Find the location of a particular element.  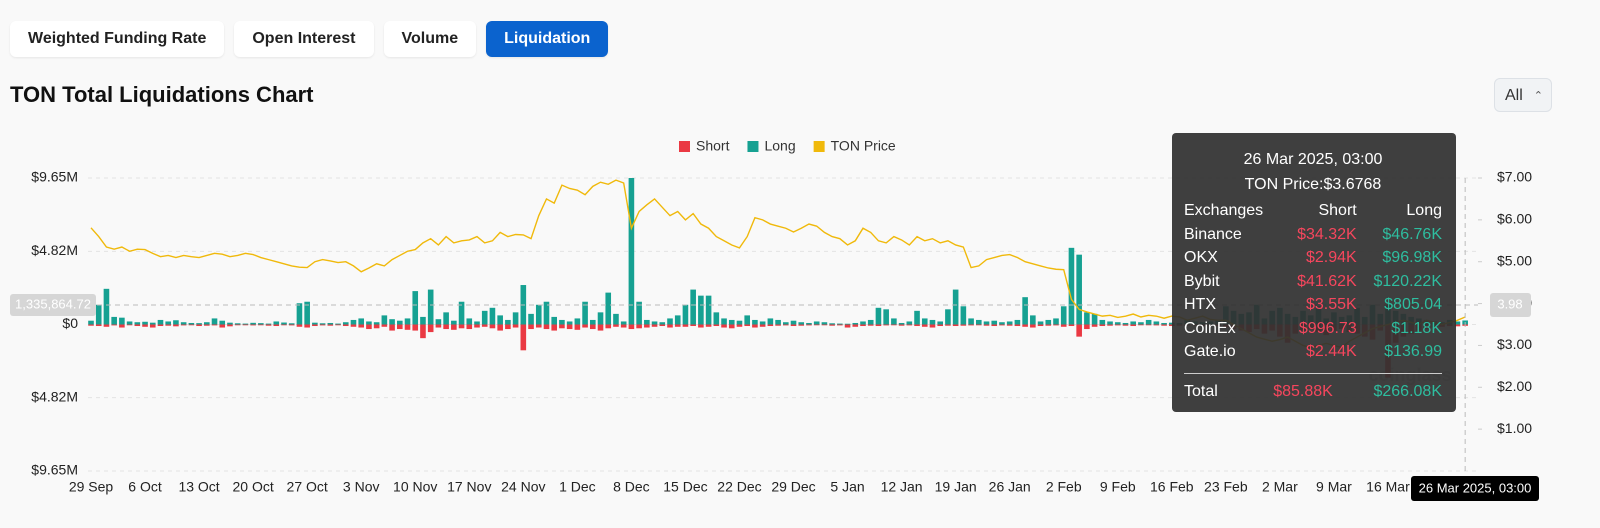

x-tick-label: 8 Dec is located at coordinates (631, 487).